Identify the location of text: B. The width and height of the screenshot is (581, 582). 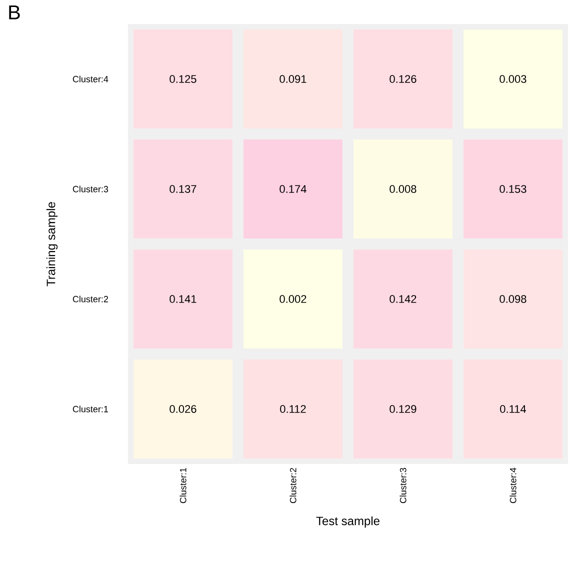
(14, 13).